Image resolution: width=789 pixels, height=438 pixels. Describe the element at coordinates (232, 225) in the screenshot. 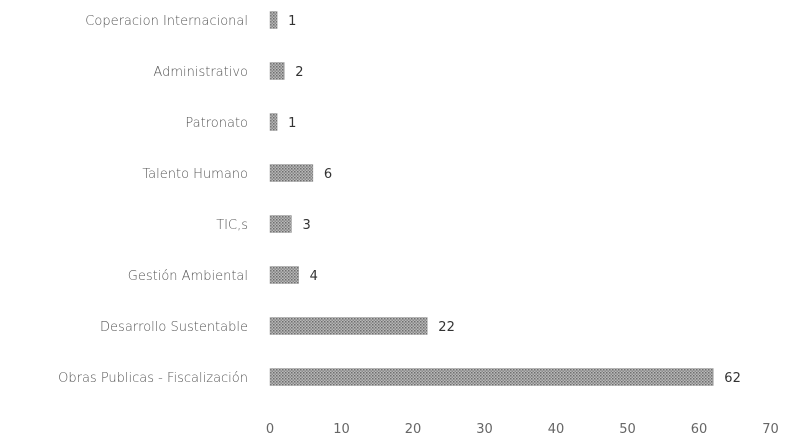

I see `category-label: TIC,s` at that location.